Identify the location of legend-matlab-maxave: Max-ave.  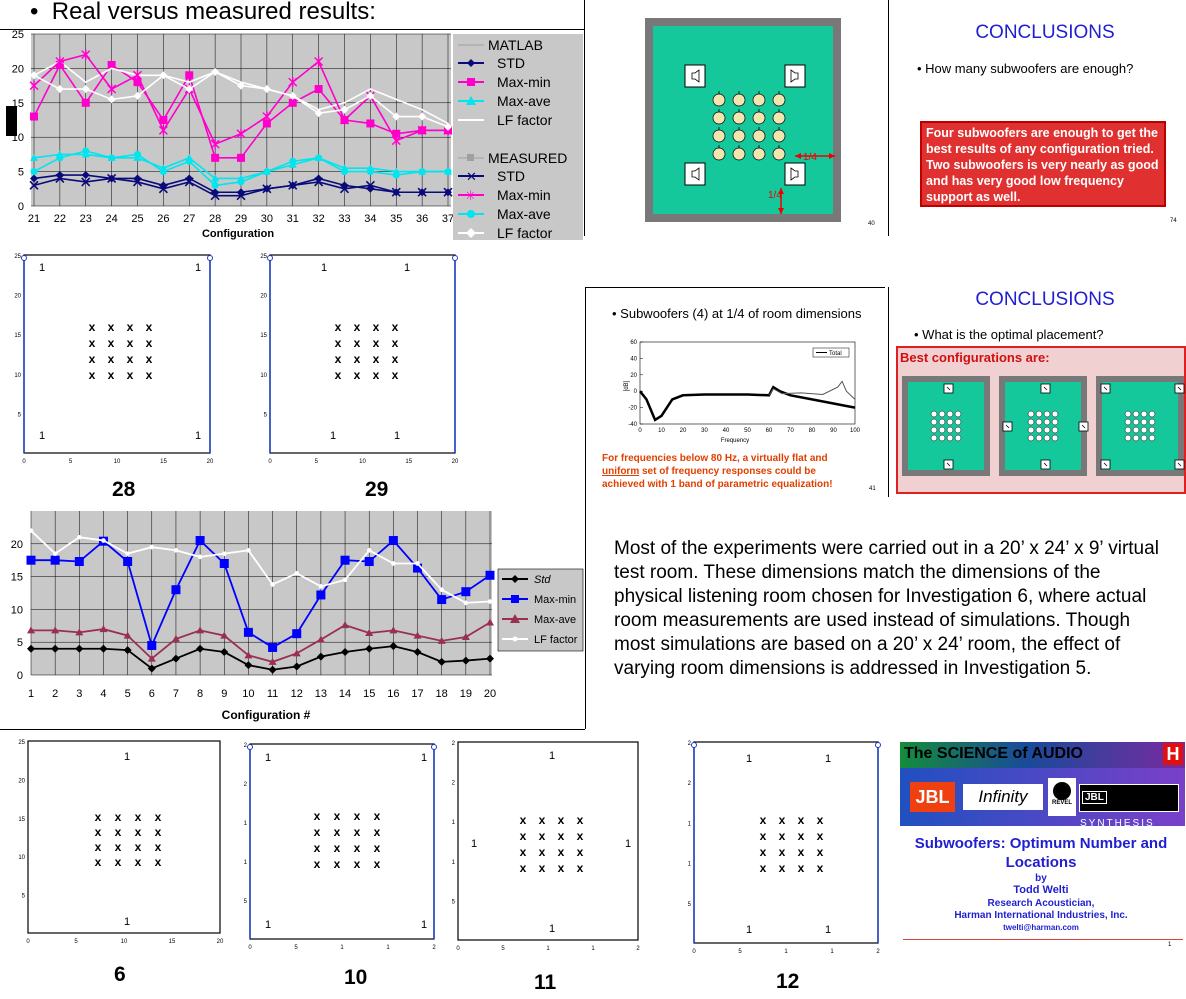
(524, 101).